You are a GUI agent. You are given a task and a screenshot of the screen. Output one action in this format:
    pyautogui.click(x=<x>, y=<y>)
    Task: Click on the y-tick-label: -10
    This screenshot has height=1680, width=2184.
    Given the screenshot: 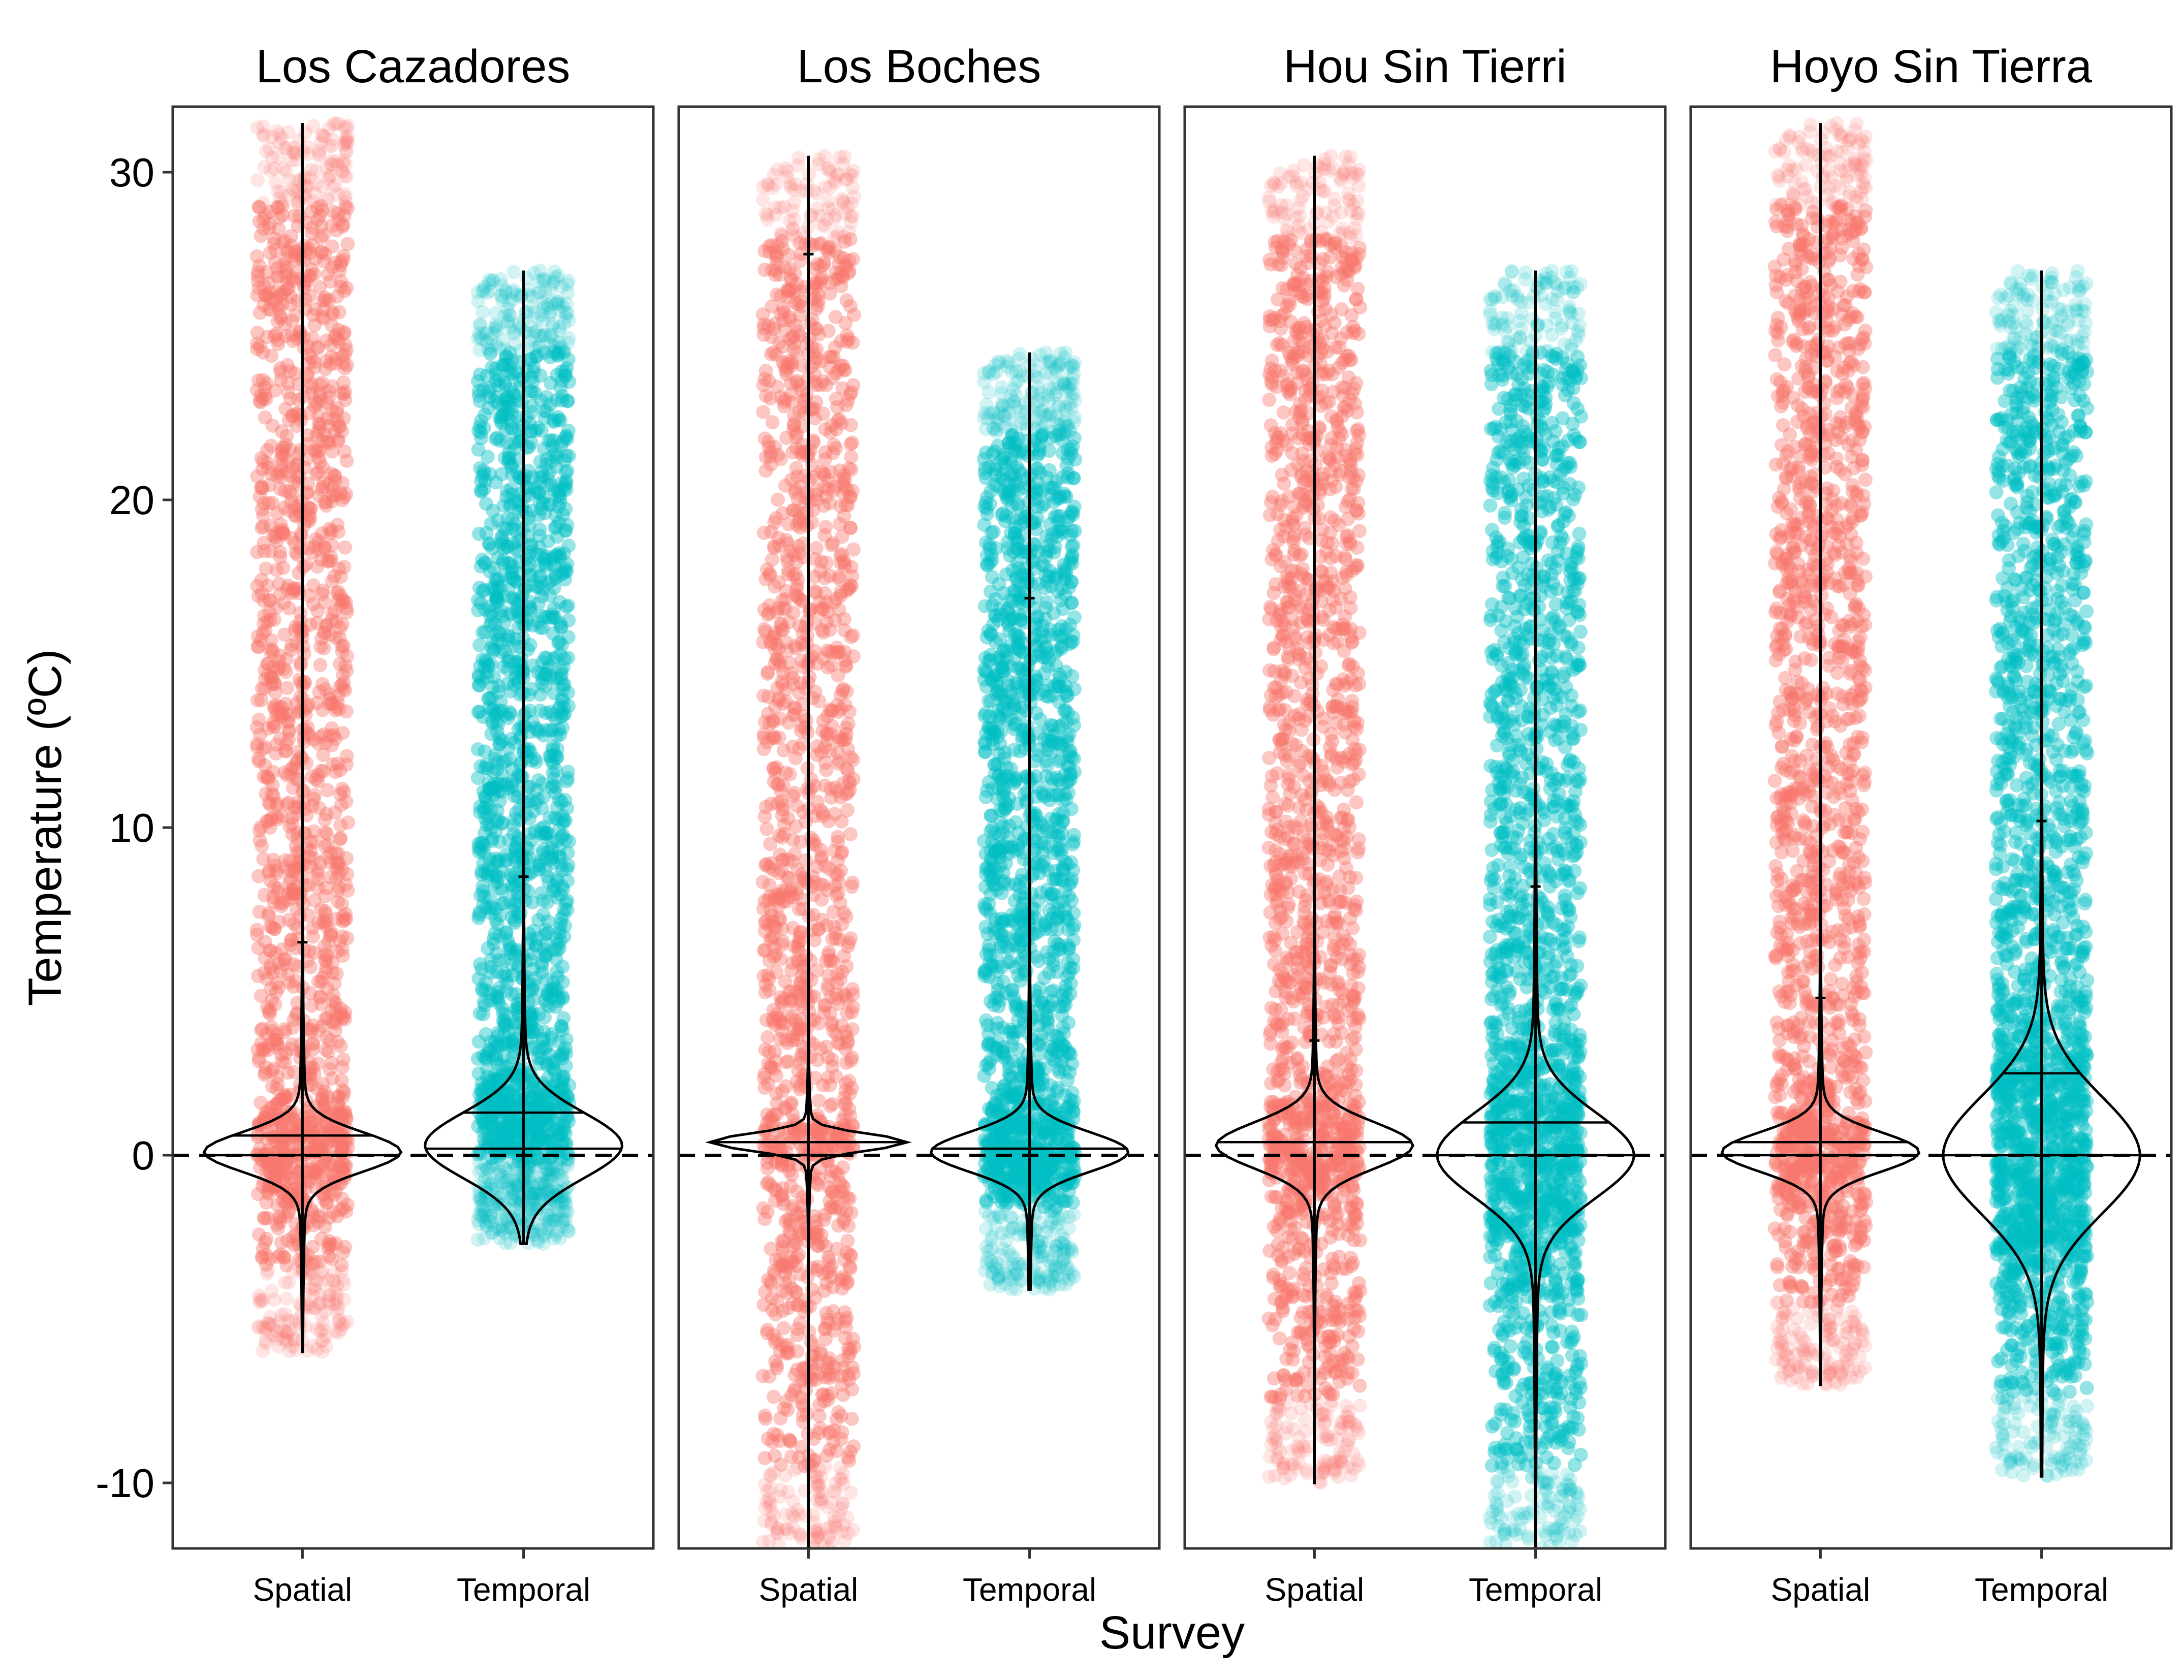 What is the action you would take?
    pyautogui.click(x=125, y=1483)
    